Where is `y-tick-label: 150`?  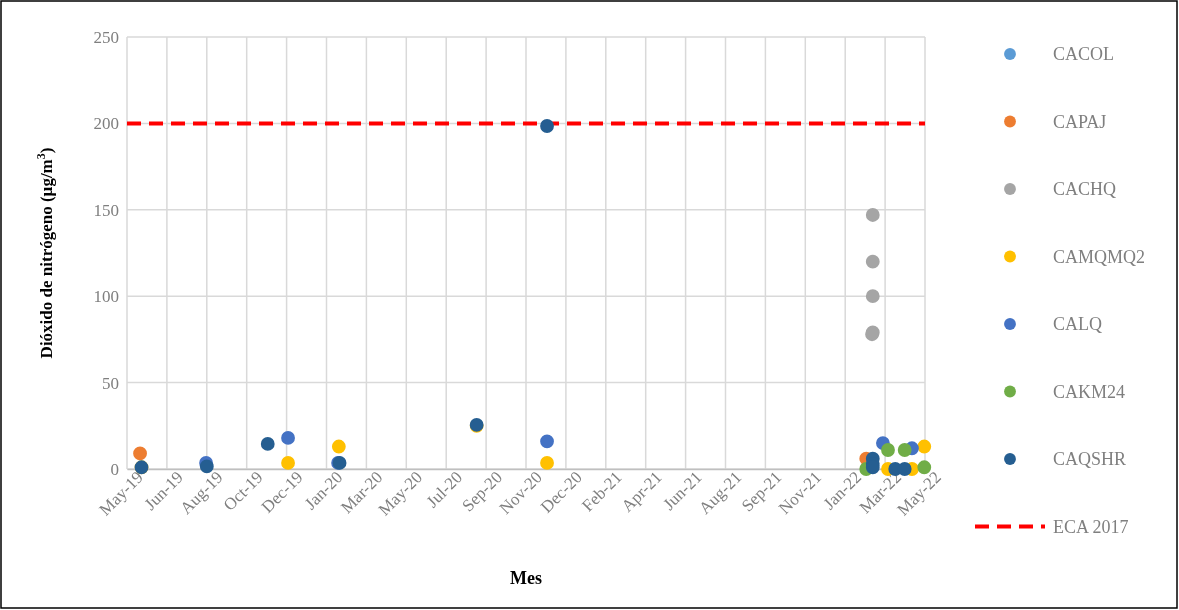 y-tick-label: 150 is located at coordinates (106, 210).